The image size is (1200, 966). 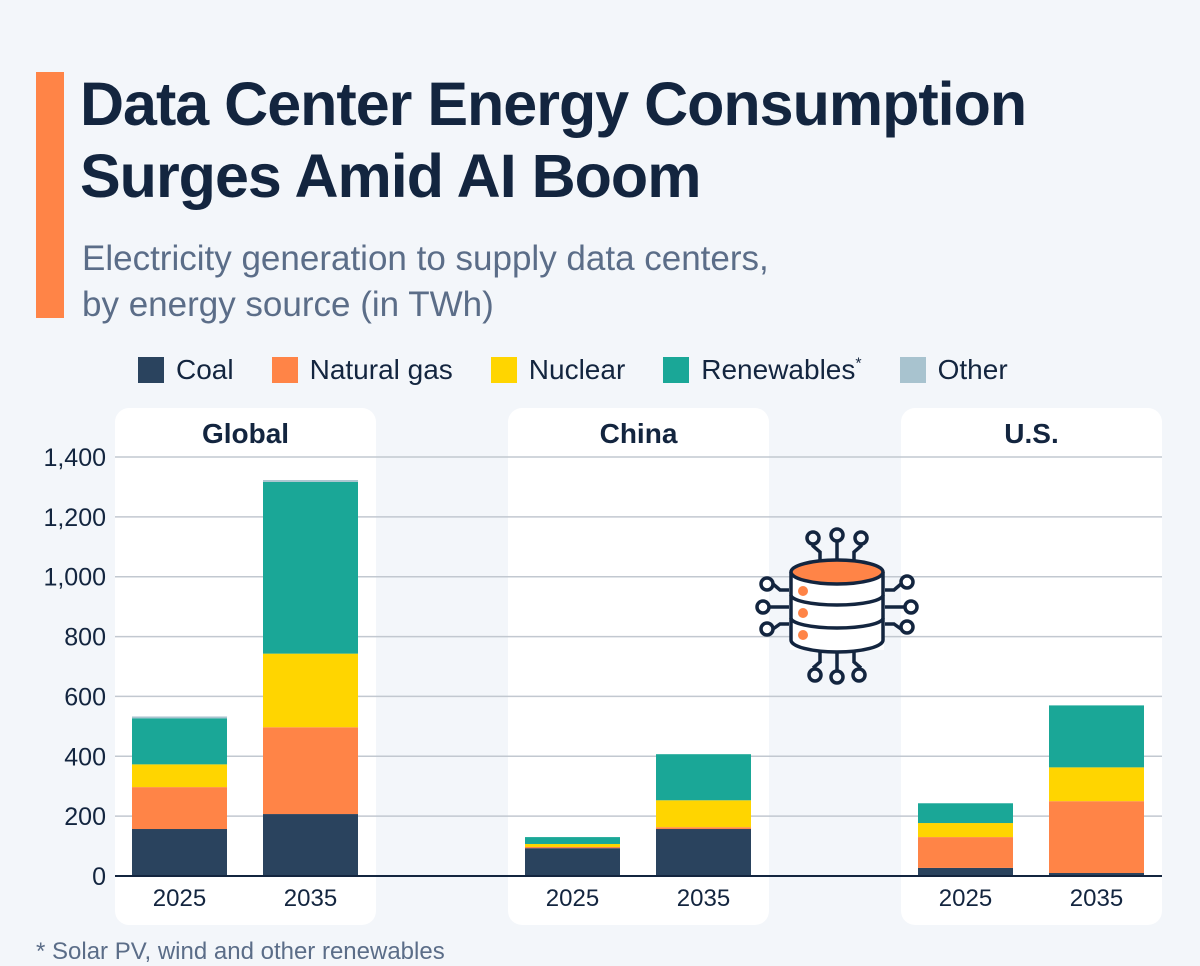 What do you see at coordinates (85, 817) in the screenshot?
I see `y-tick-label: 200` at bounding box center [85, 817].